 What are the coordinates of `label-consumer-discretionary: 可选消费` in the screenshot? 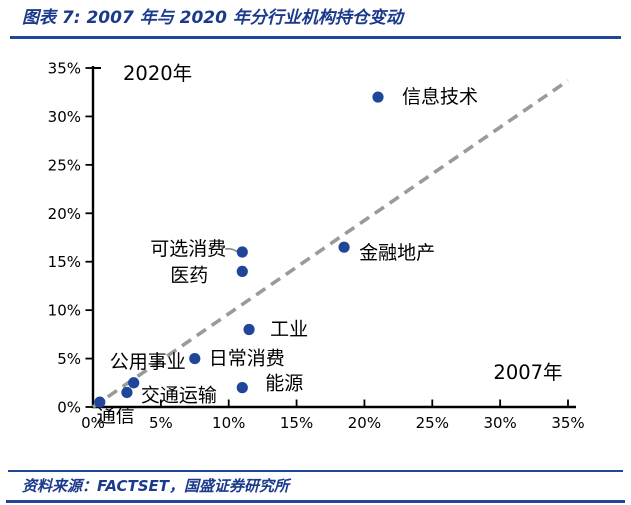 It's located at (188, 249).